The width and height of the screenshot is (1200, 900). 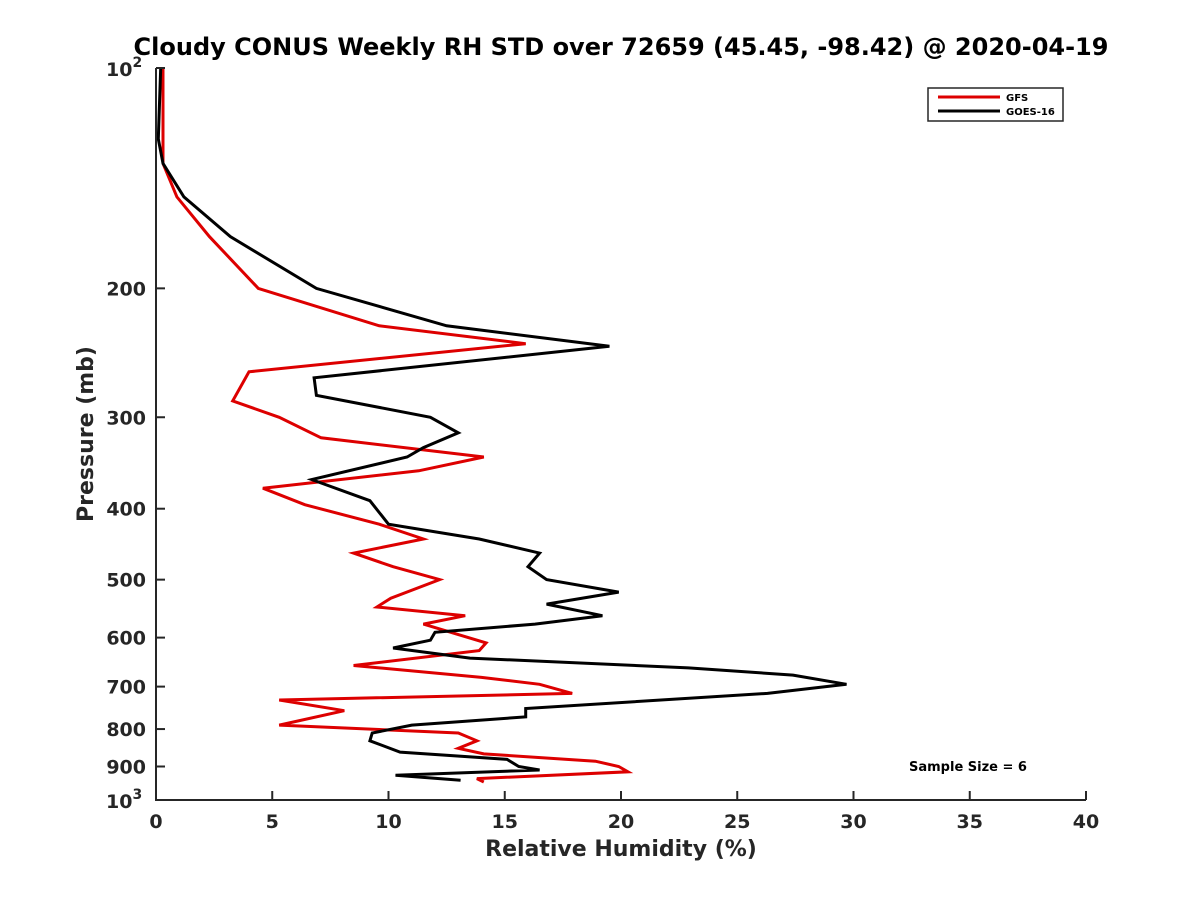 I want to click on sample-size-annotation: Sample Size = 6, so click(x=968, y=767).